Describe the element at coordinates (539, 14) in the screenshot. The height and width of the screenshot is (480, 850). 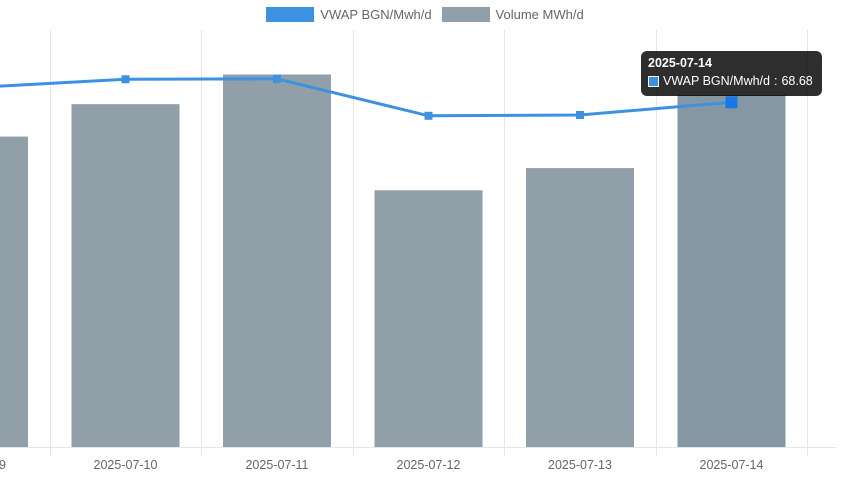
I see `legend-label-volume: Volume MWh/d` at that location.